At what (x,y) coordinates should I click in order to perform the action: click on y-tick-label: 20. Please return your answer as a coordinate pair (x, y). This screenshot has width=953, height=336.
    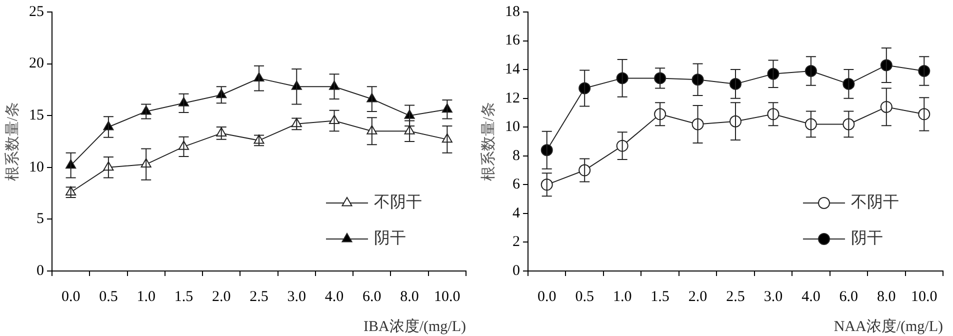
    Looking at the image, I should click on (36, 64).